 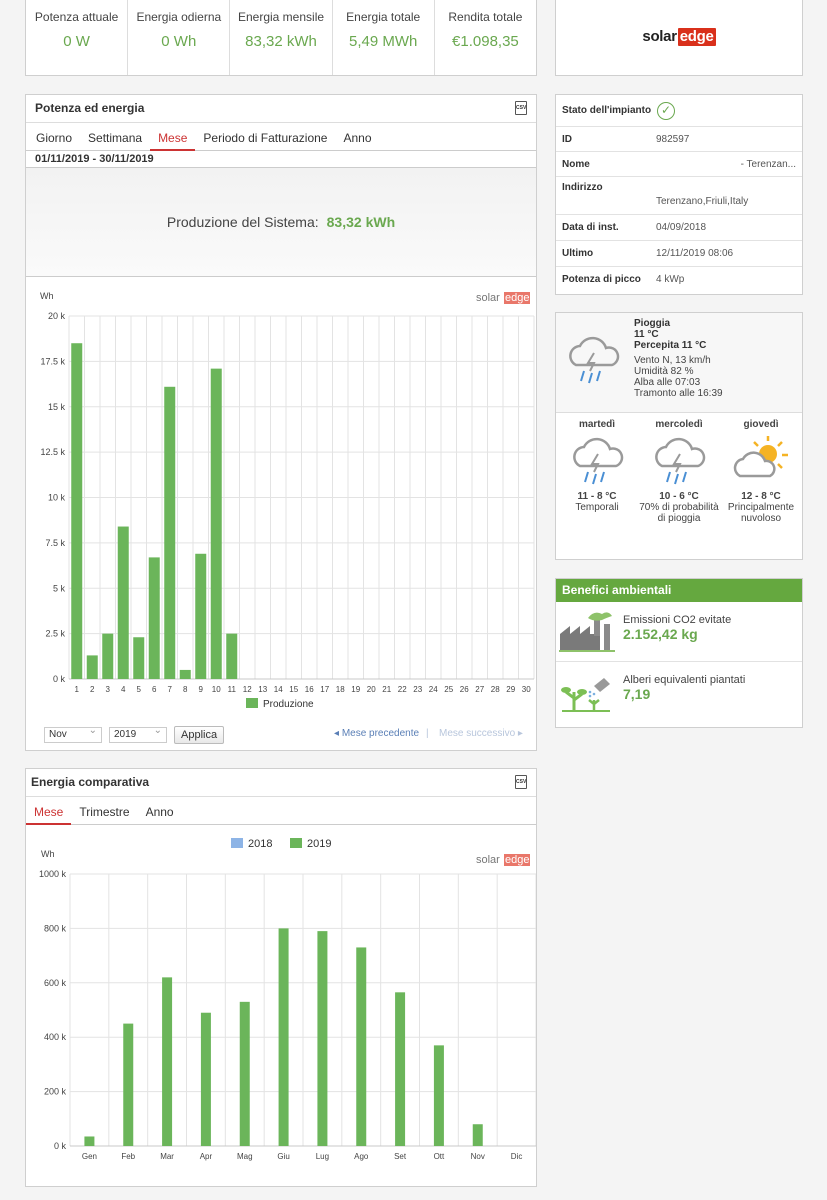 What do you see at coordinates (247, 689) in the screenshot?
I see `x-tick-label: 12` at bounding box center [247, 689].